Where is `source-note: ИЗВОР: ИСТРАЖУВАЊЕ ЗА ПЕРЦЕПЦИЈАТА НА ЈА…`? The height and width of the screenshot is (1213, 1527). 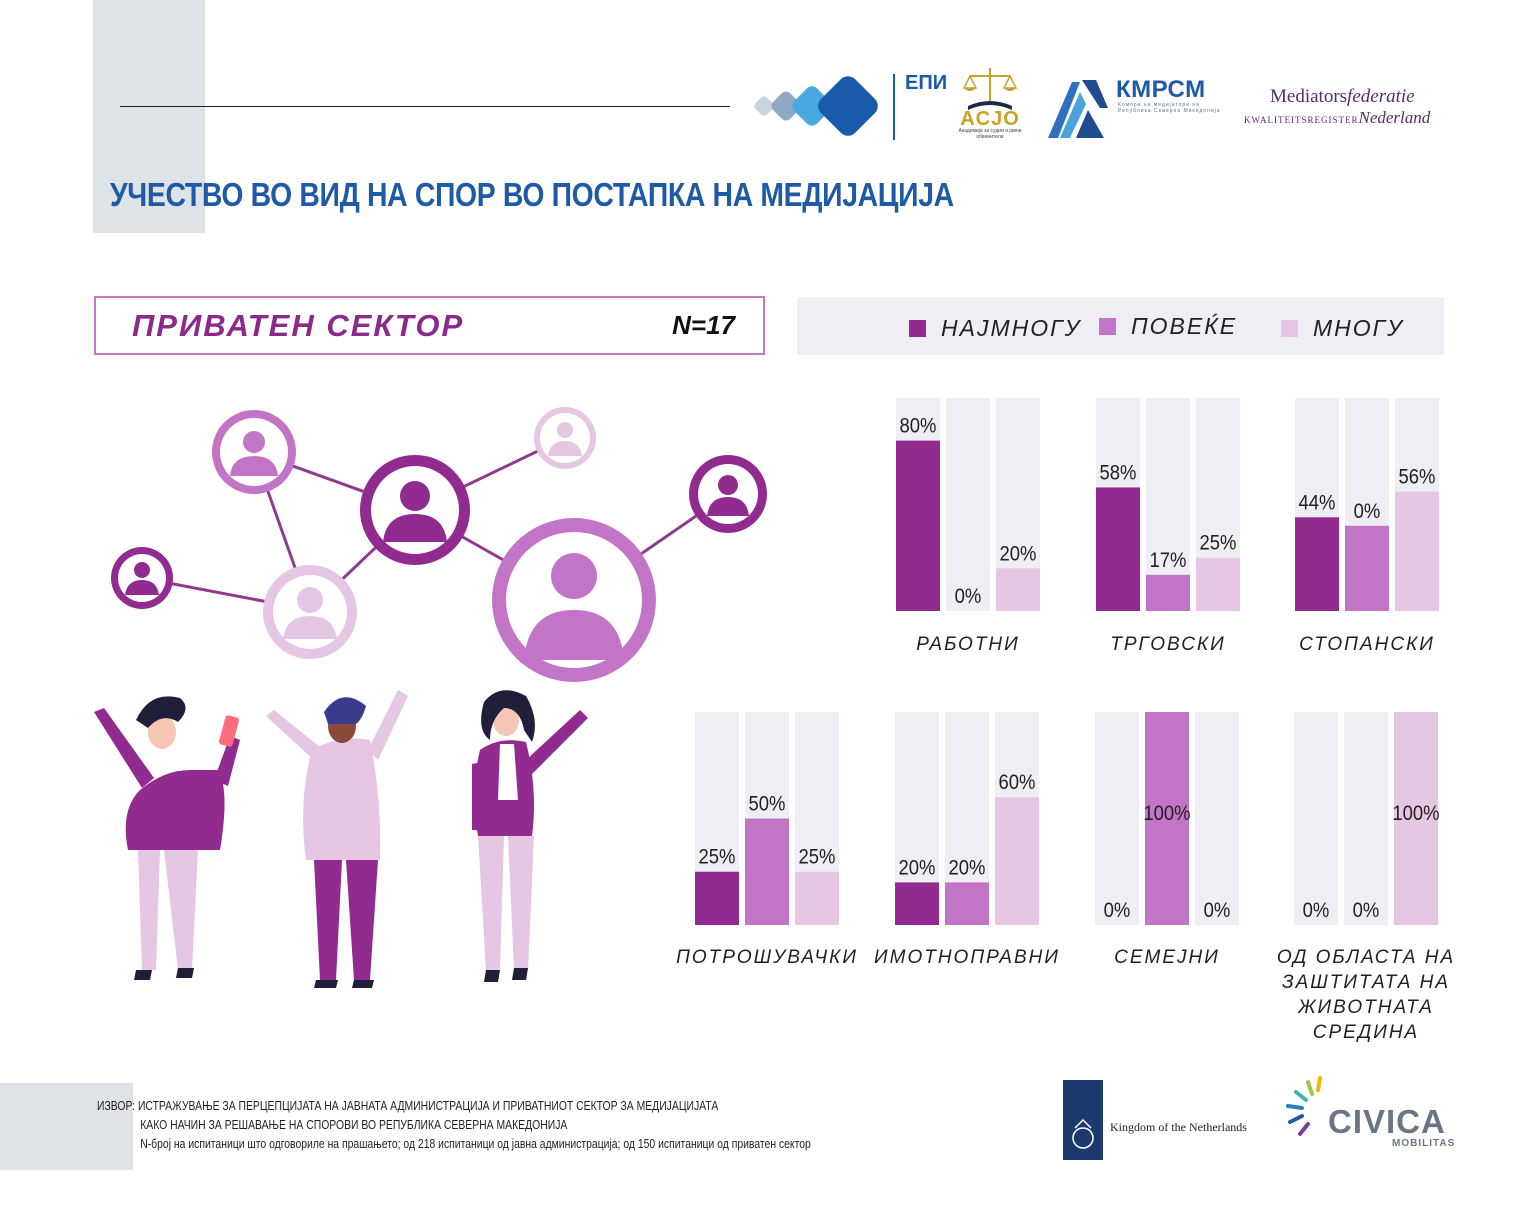
source-note: ИЗВОР: ИСТРАЖУВАЊЕ ЗА ПЕРЦЕПЦИЈАТА НА ЈА… is located at coordinates (454, 1124).